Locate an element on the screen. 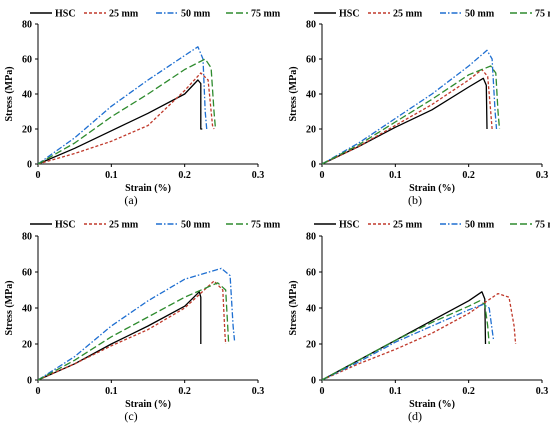 This screenshot has height=429, width=550. panel-label: (c) is located at coordinates (130, 416).